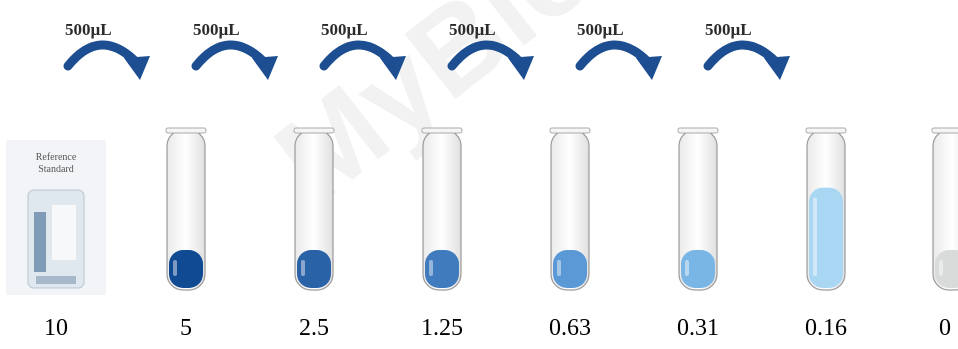 This screenshot has height=349, width=958. Describe the element at coordinates (56, 169) in the screenshot. I see `reference-label-line2: Standard` at that location.